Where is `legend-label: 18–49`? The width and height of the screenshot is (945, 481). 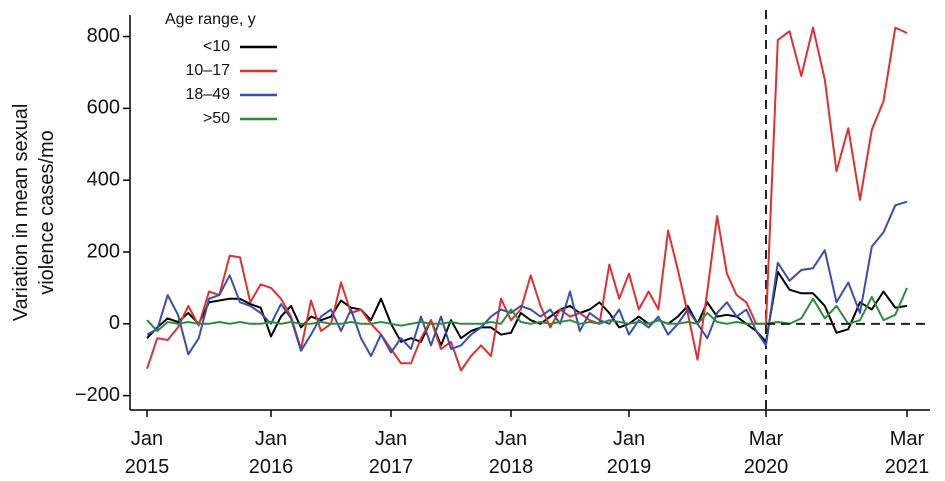
legend-label: 18–49 is located at coordinates (208, 94).